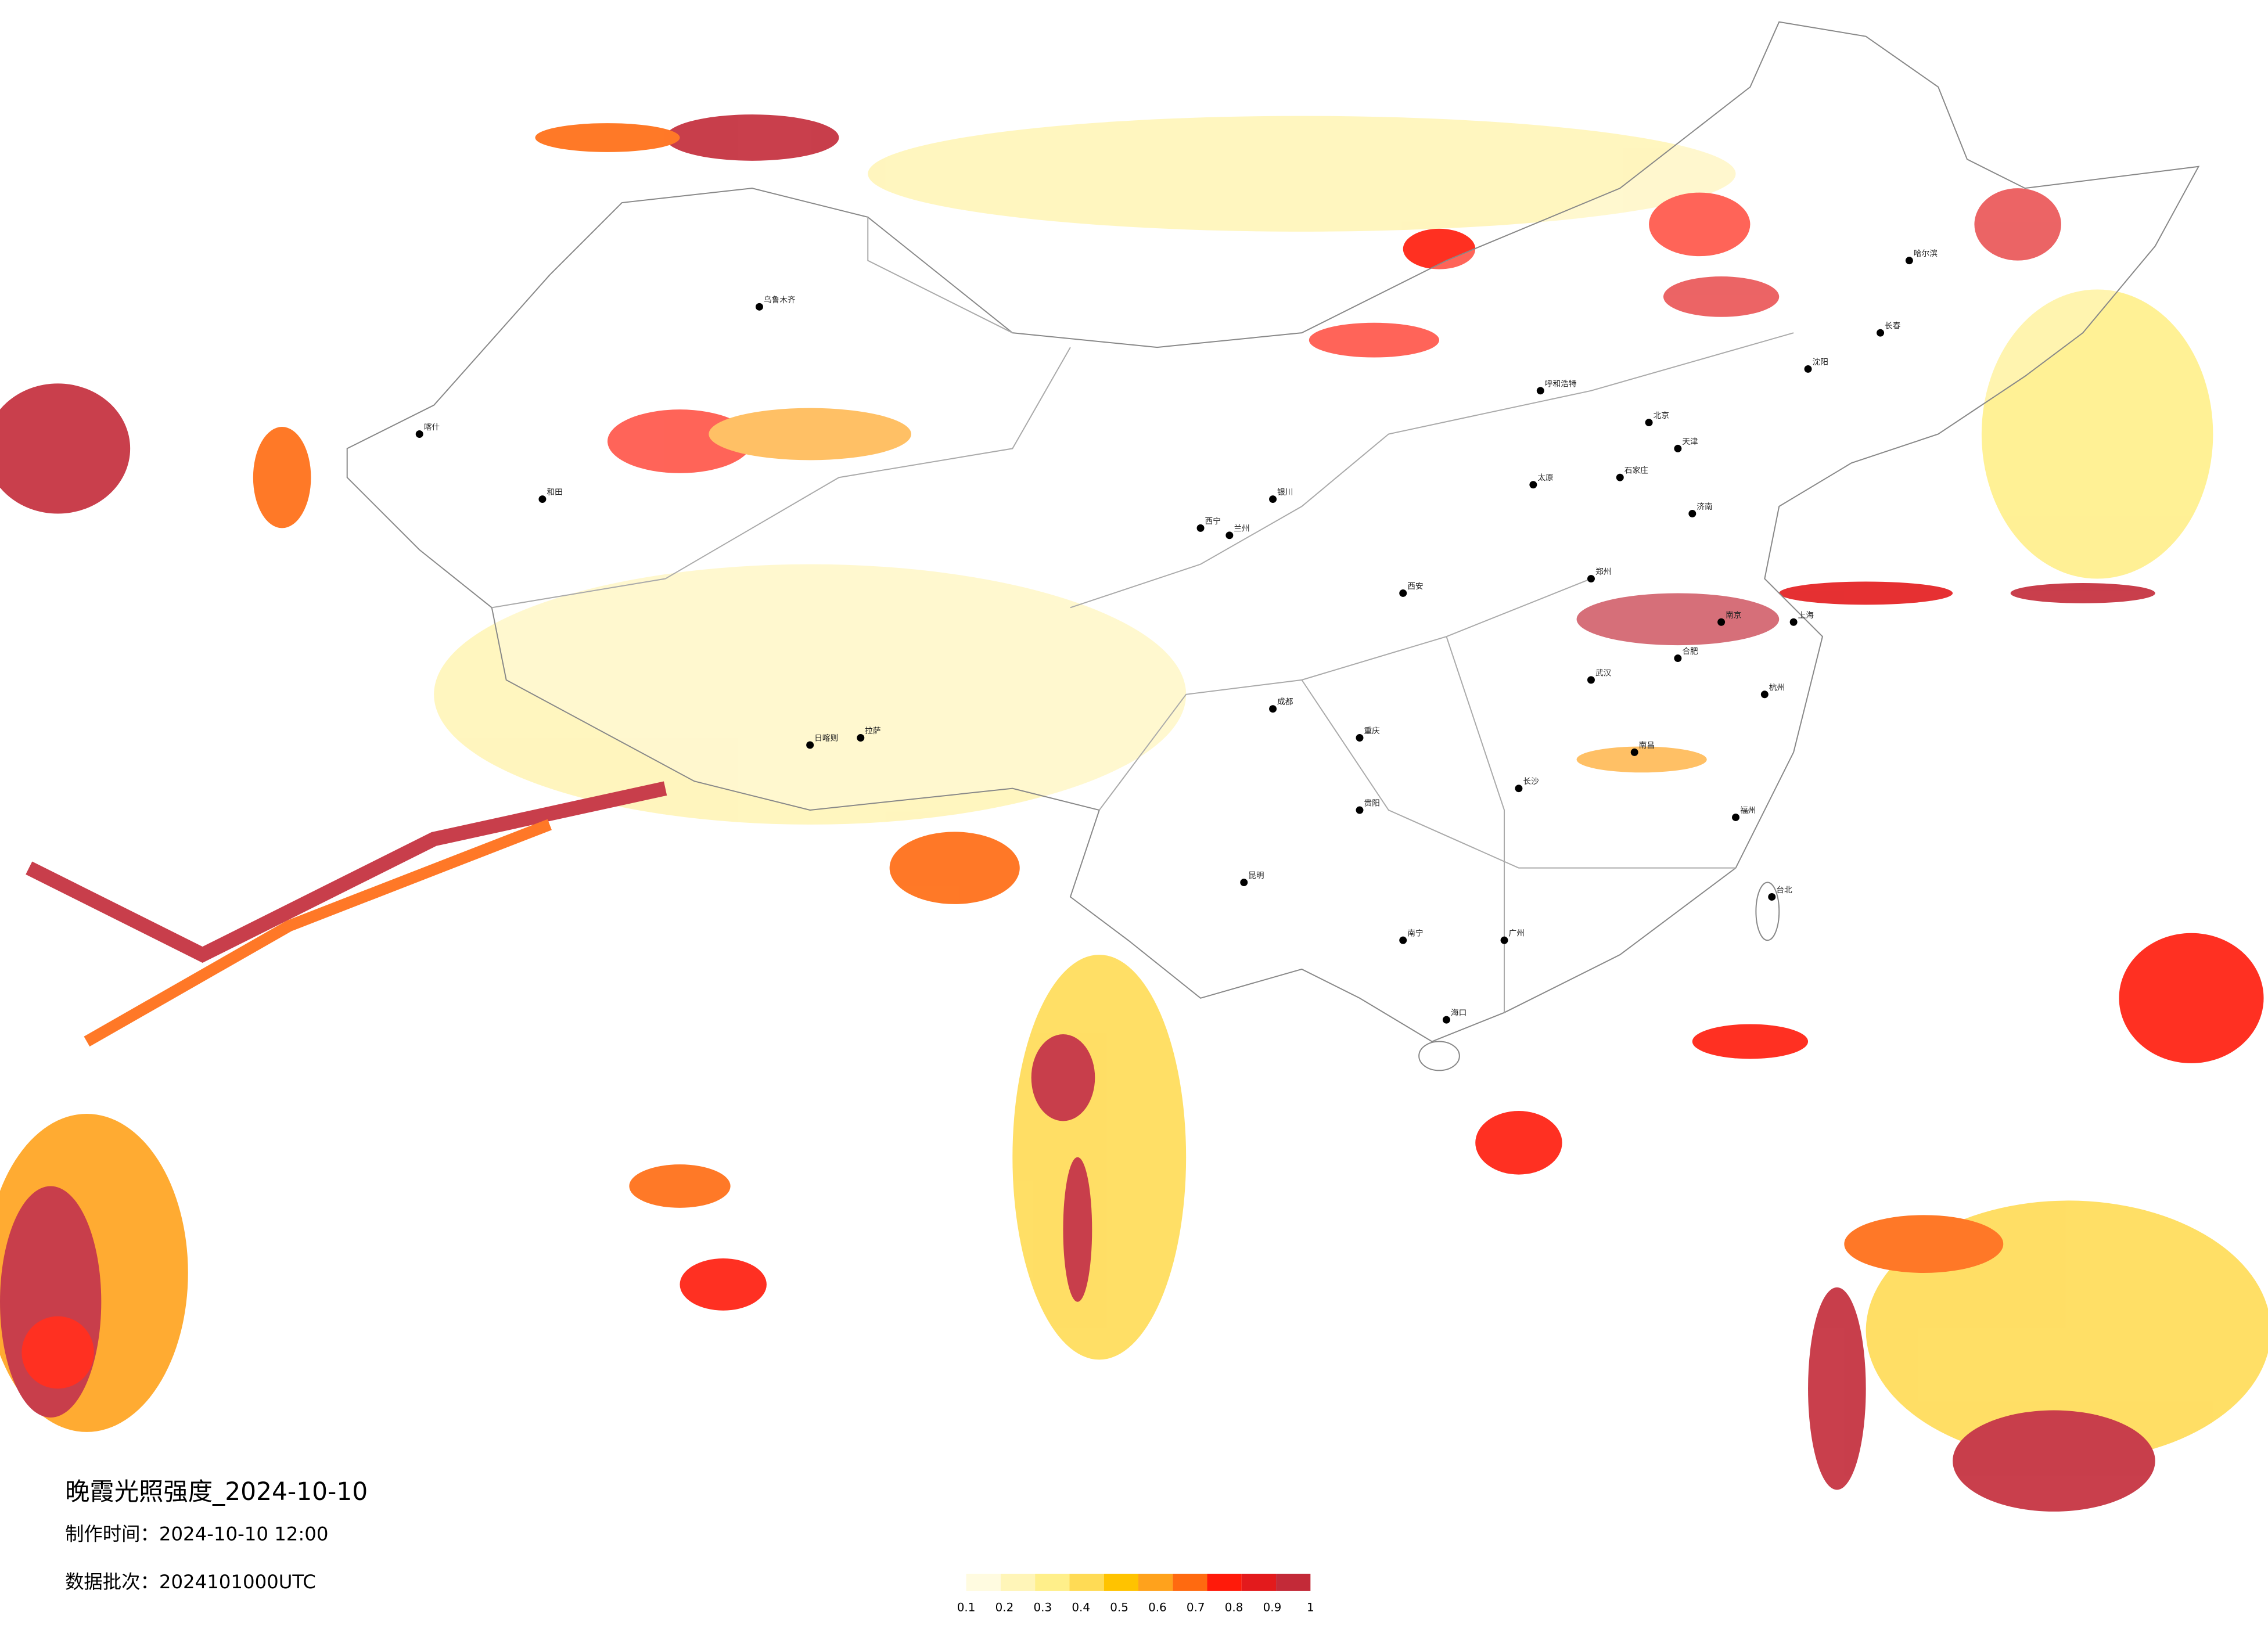 This screenshot has width=2268, height=1626. Describe the element at coordinates (1272, 1607) in the screenshot. I see `legend-tick-label: 0.9` at that location.